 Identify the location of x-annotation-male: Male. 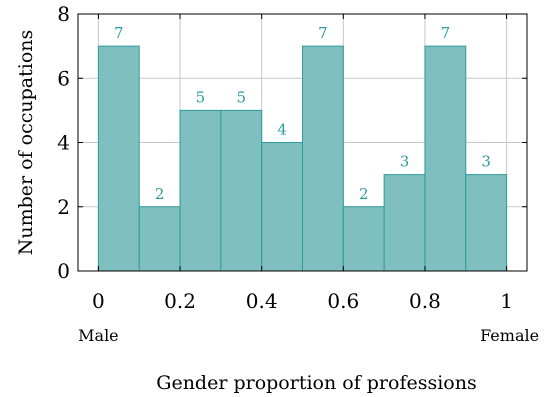
(98, 335).